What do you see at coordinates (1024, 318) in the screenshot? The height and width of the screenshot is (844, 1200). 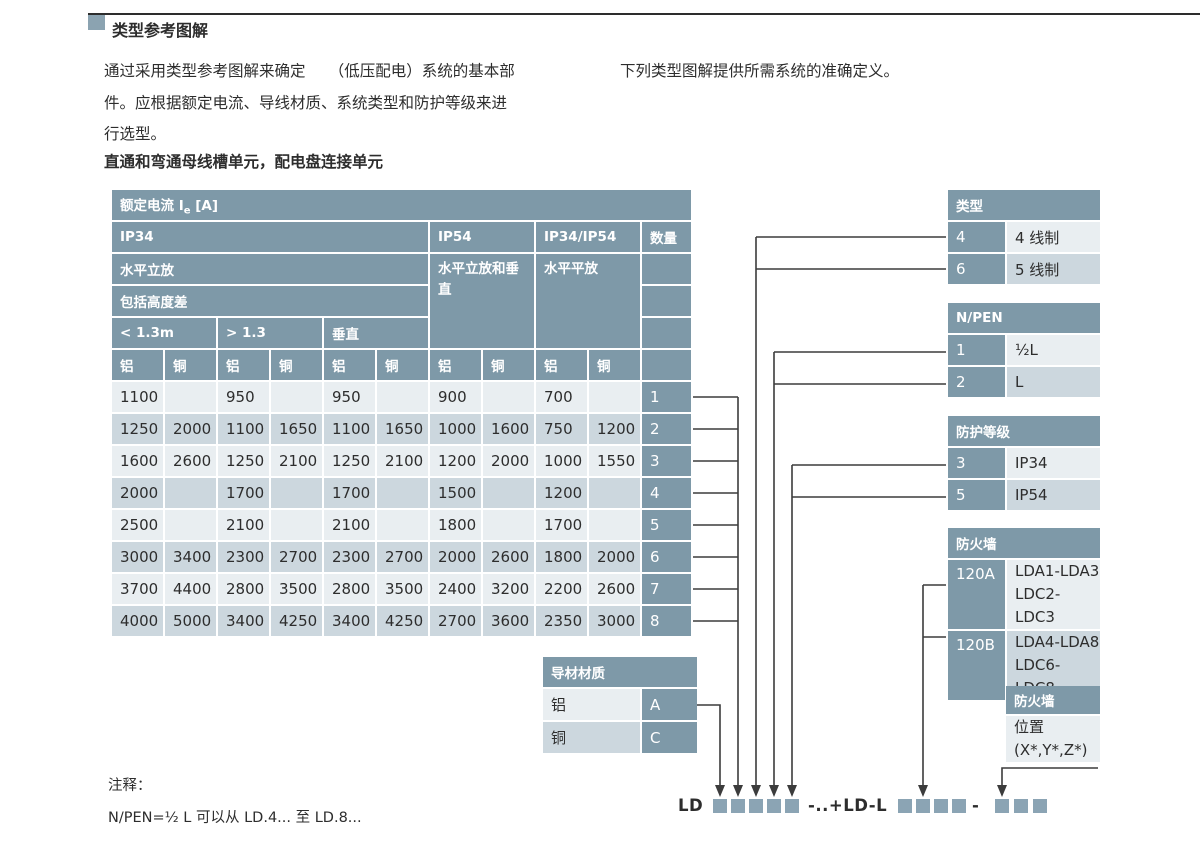 I see `table-header: N/PEN` at bounding box center [1024, 318].